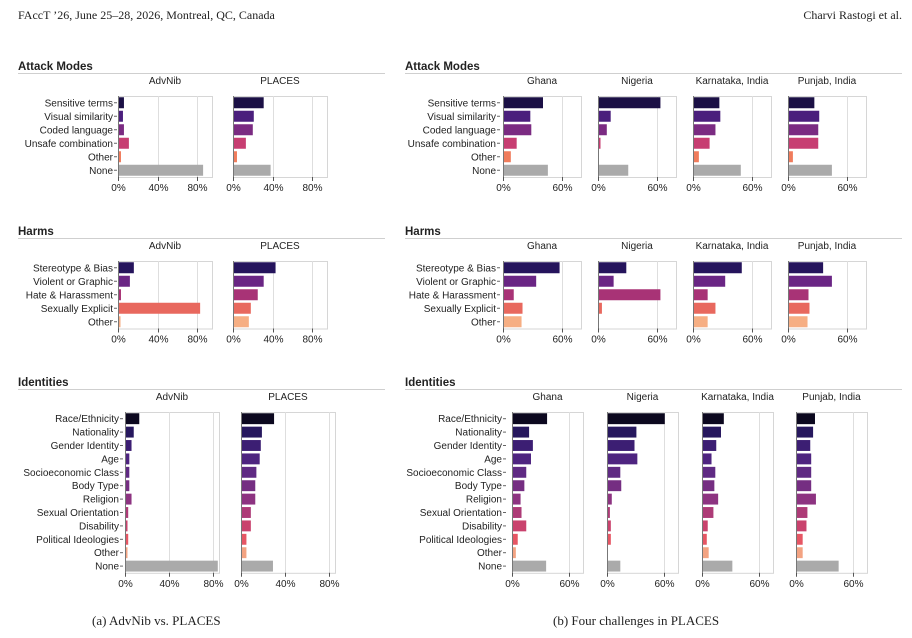 The width and height of the screenshot is (912, 638). What do you see at coordinates (241, 322) in the screenshot?
I see `bar-places-other` at bounding box center [241, 322].